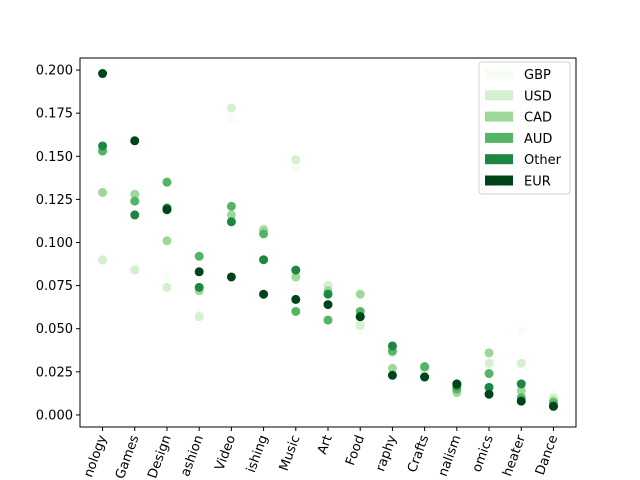 The width and height of the screenshot is (640, 480). I want to click on point-gbp-design, so click(167, 275).